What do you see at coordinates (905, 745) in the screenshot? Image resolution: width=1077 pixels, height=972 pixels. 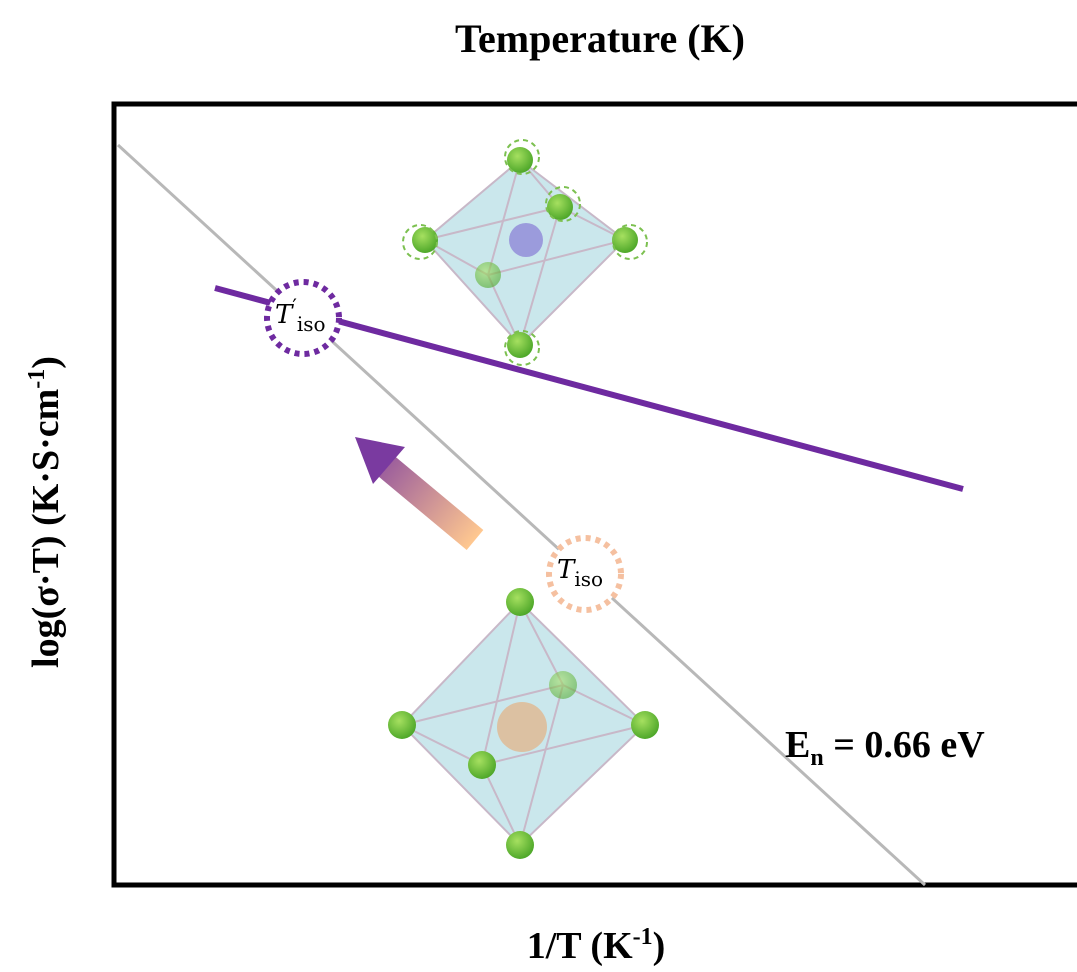 I see `annotation-rest: = 0.66 eV` at bounding box center [905, 745].